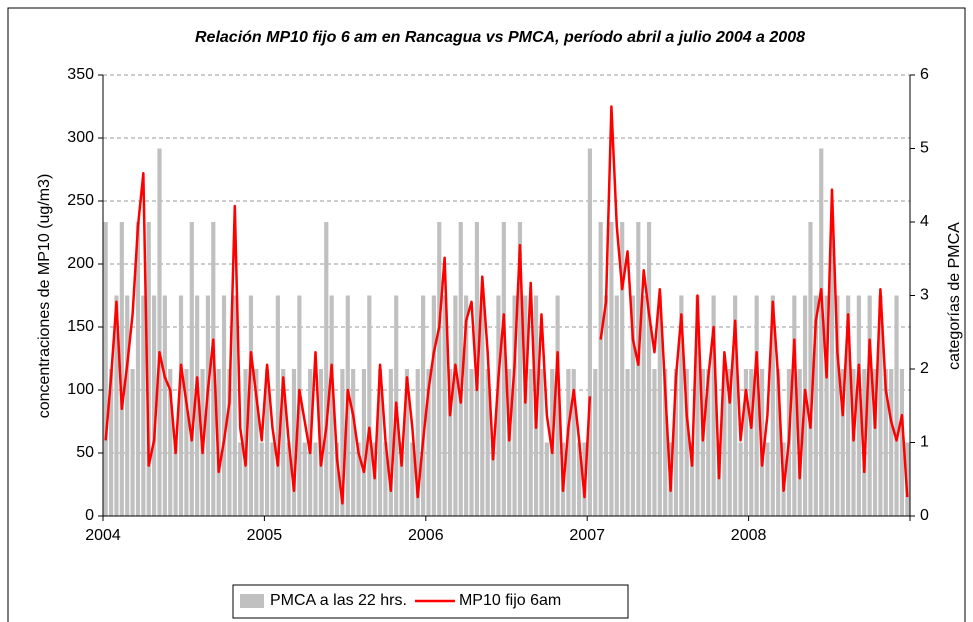 The height and width of the screenshot is (622, 973). Describe the element at coordinates (80, 326) in the screenshot. I see `y-tick-label: 150` at that location.